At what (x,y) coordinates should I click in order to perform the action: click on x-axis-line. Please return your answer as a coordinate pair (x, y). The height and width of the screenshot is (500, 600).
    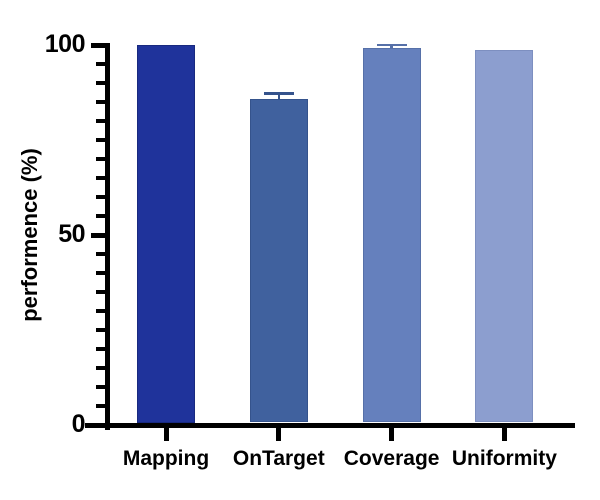
    Looking at the image, I should click on (330, 425).